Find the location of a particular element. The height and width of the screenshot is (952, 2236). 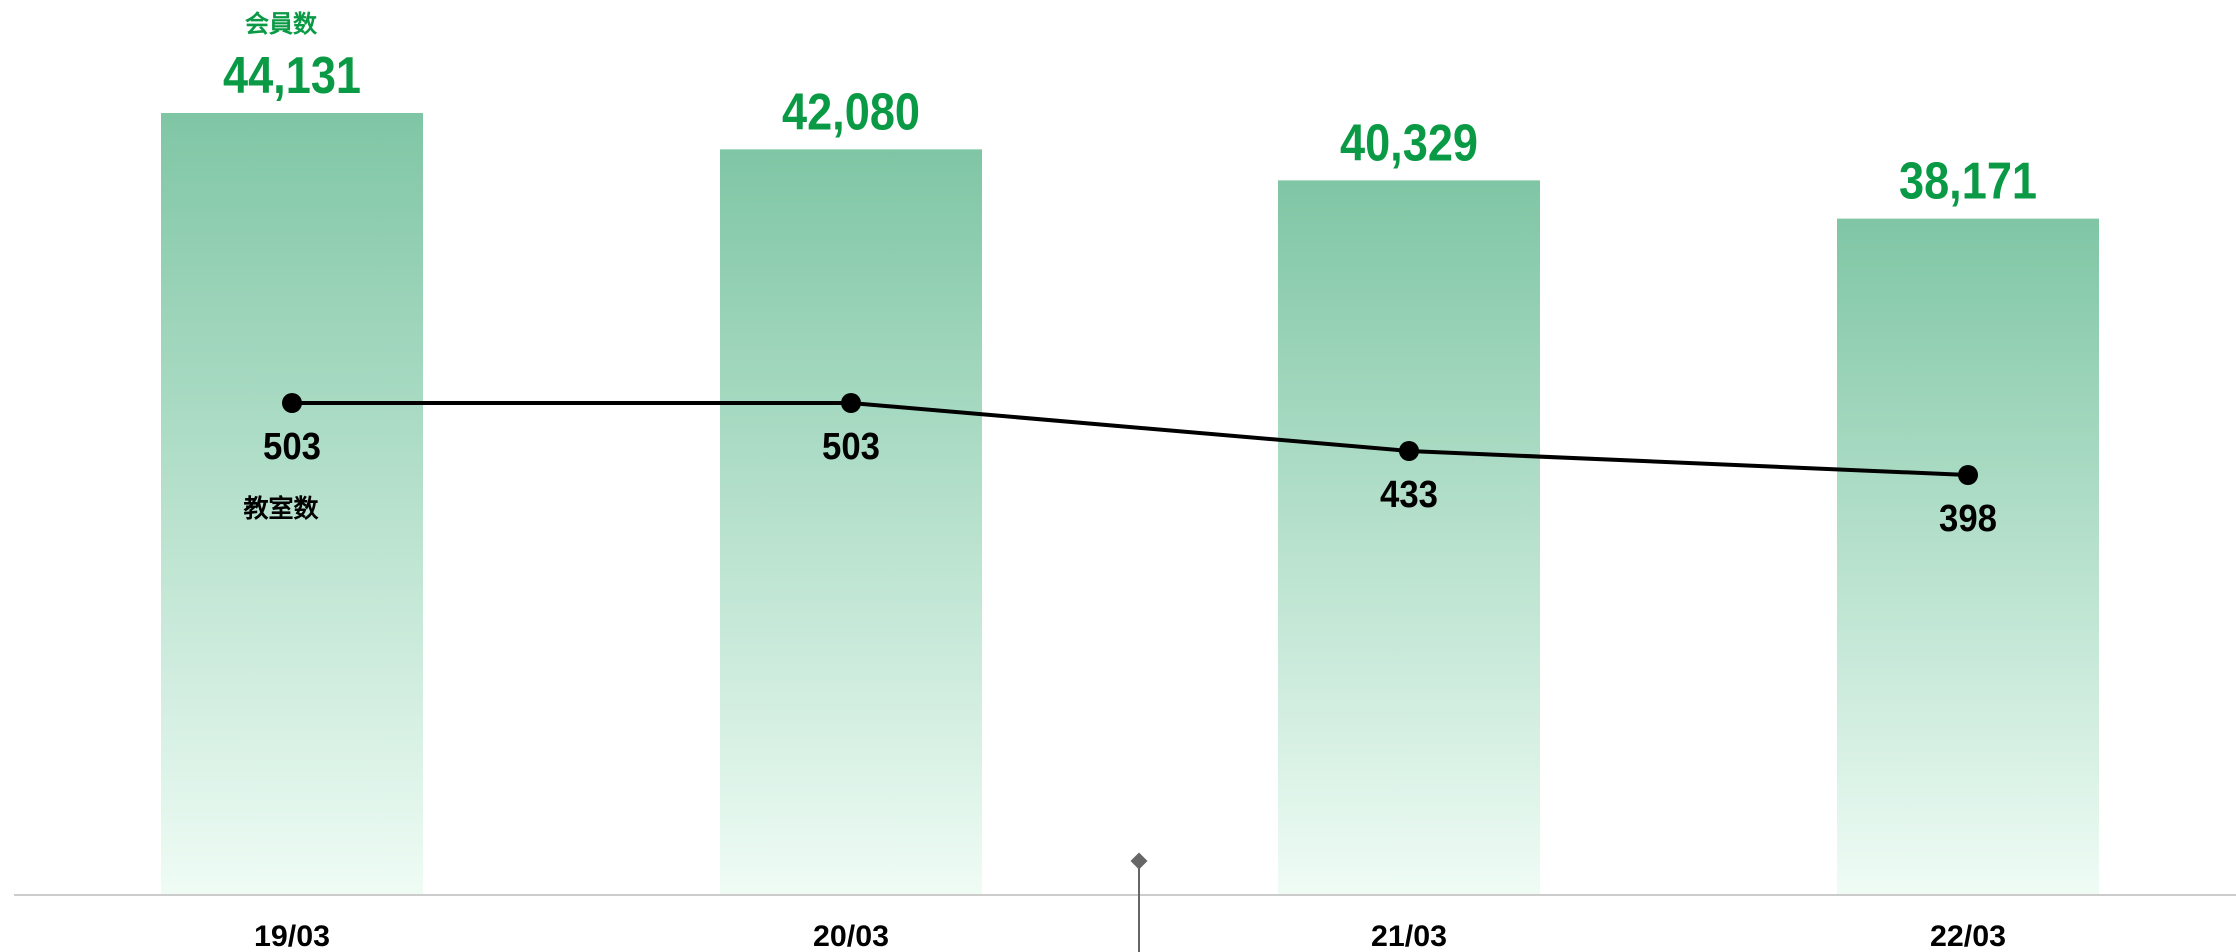

classroom-line is located at coordinates (1130, 439).